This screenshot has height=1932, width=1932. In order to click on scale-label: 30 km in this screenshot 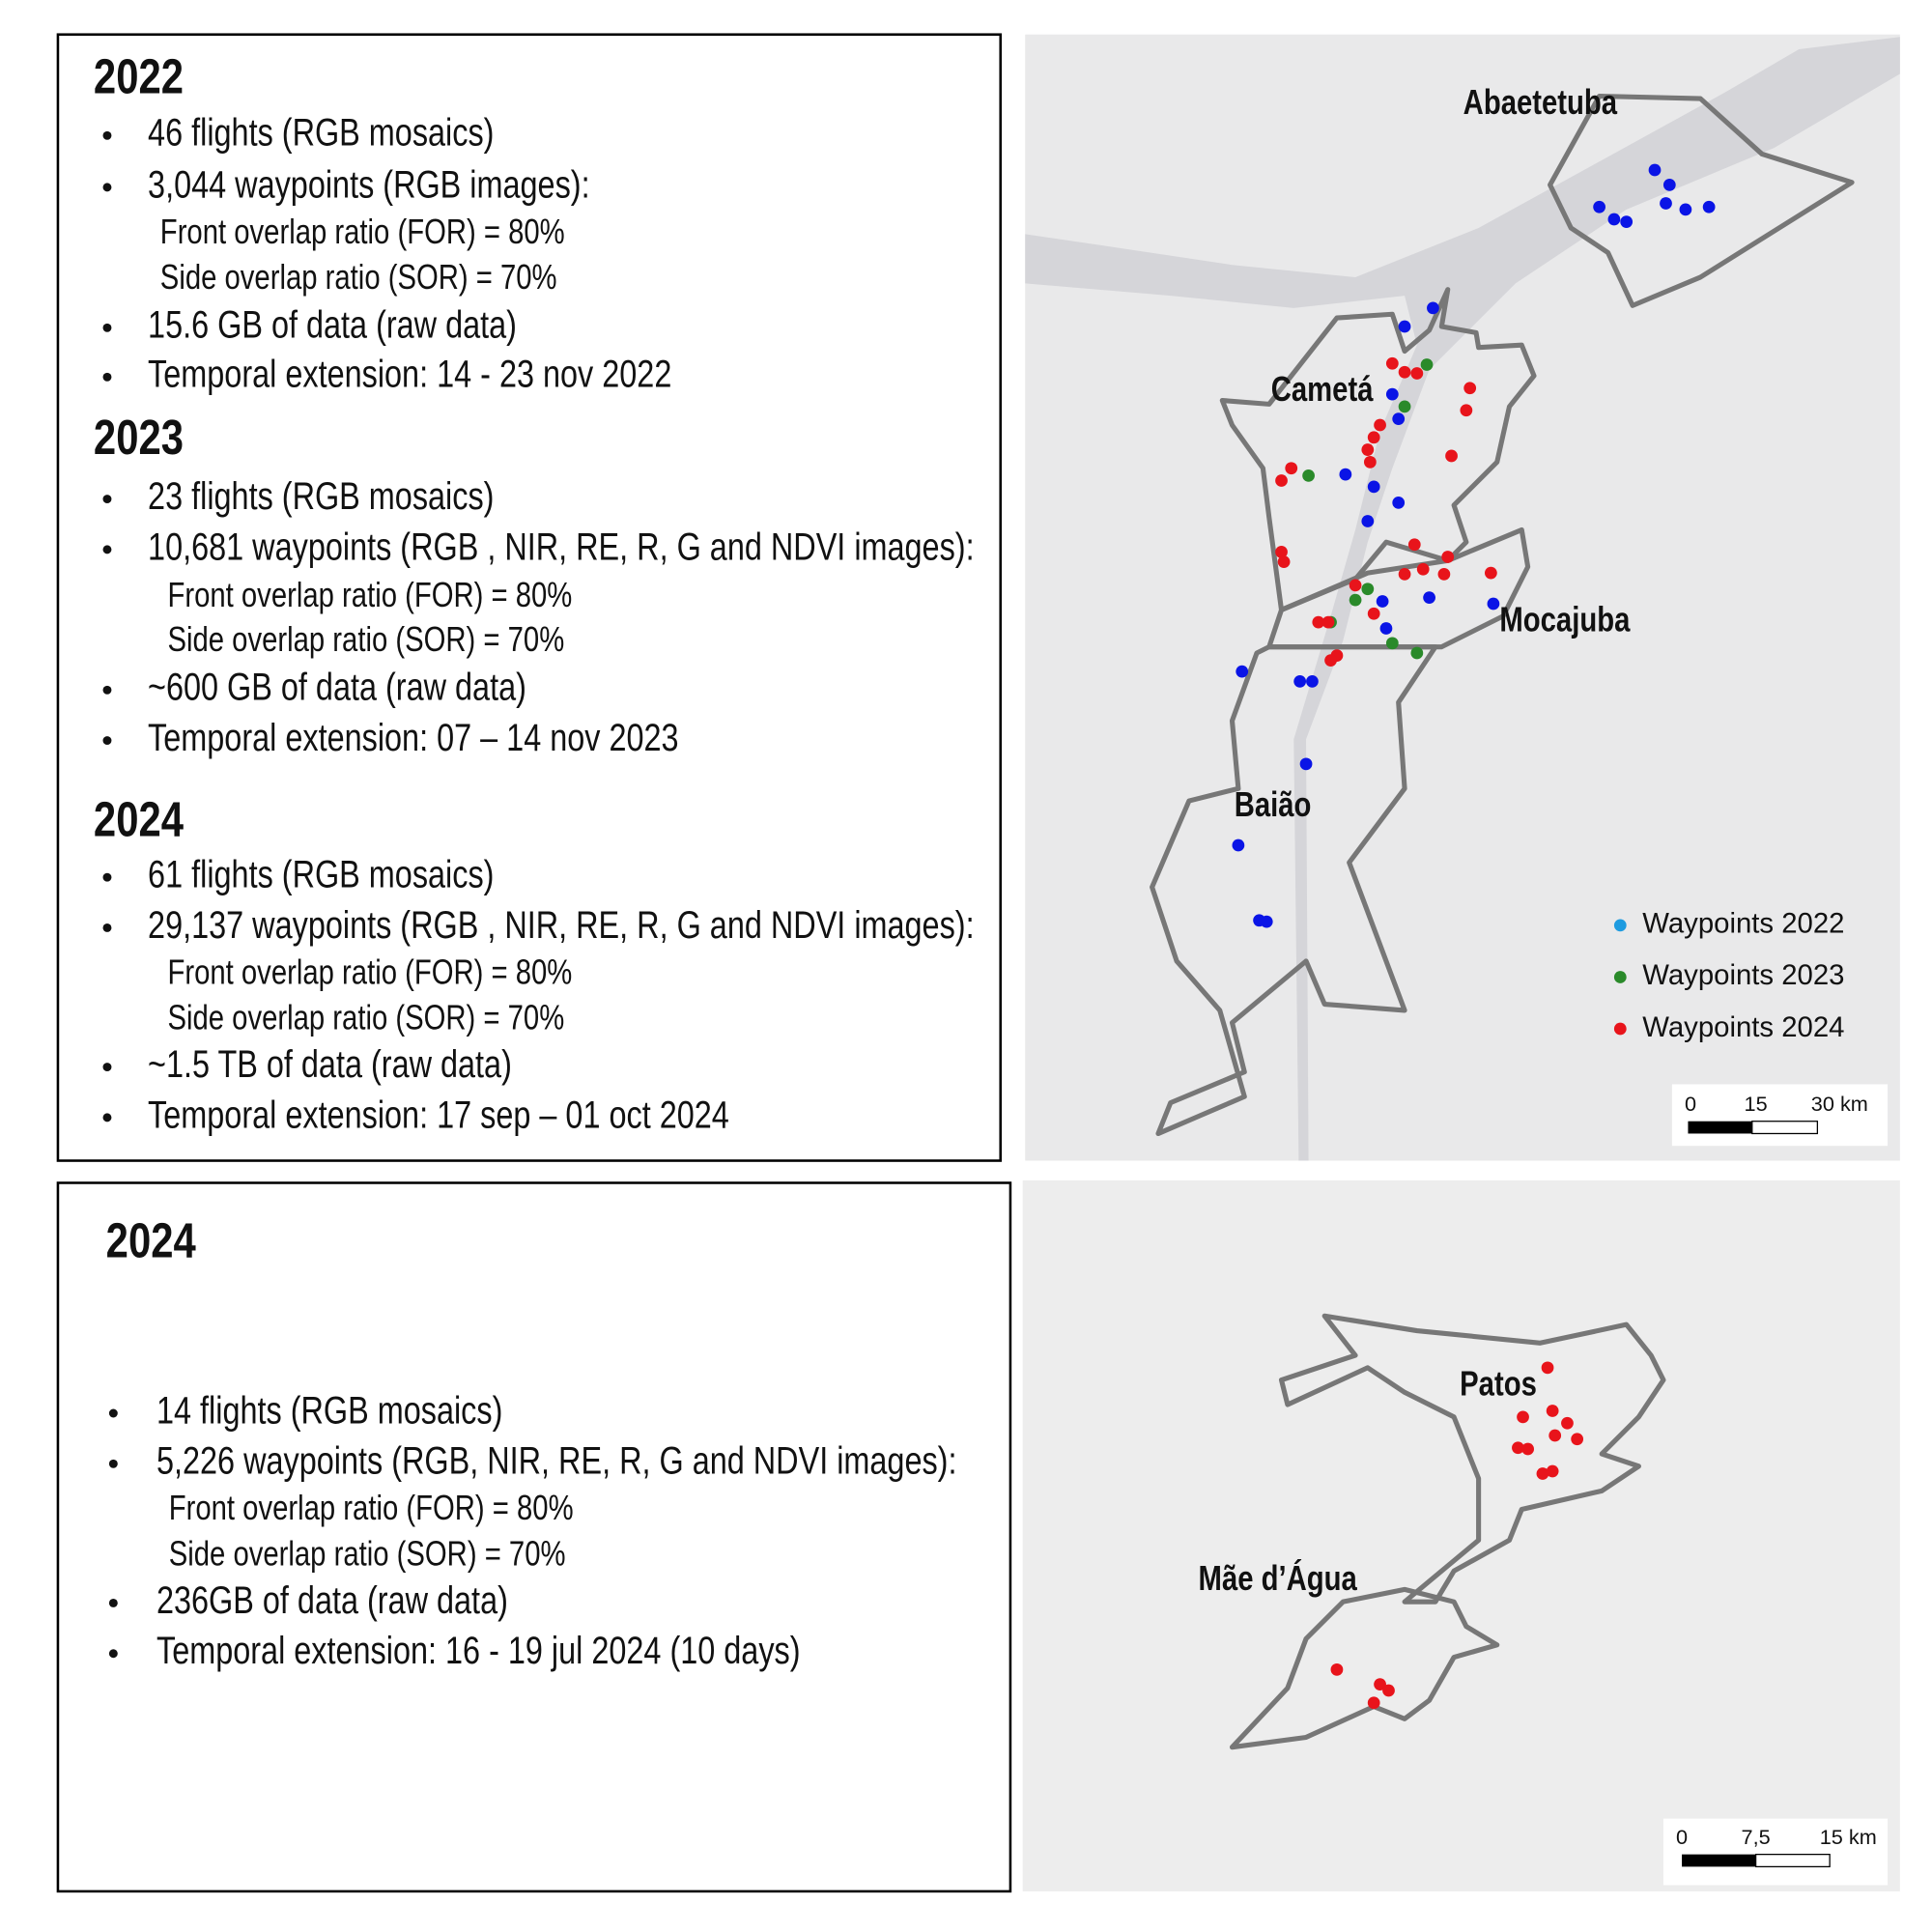, I will do `click(1839, 1104)`.